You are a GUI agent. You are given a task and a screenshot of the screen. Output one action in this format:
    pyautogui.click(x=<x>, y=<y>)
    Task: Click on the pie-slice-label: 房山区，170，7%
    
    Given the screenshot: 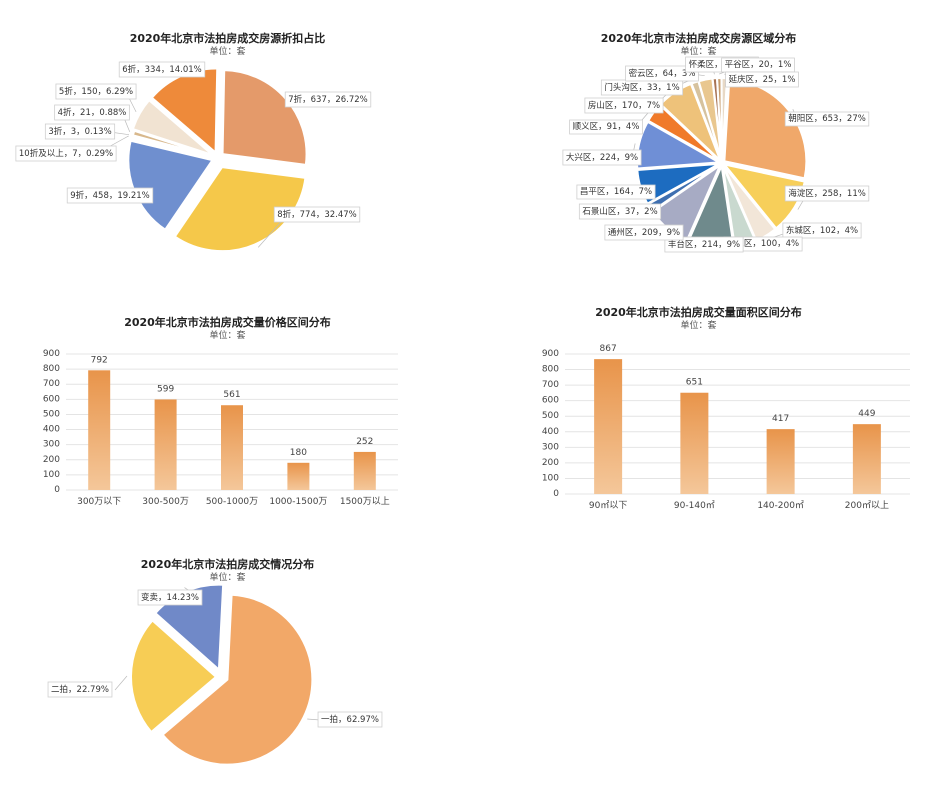 What is the action you would take?
    pyautogui.click(x=624, y=105)
    